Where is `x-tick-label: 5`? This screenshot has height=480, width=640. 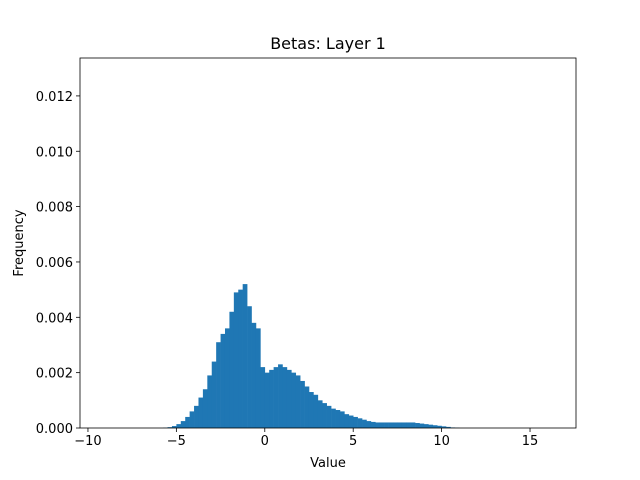 x-tick-label: 5 is located at coordinates (353, 441).